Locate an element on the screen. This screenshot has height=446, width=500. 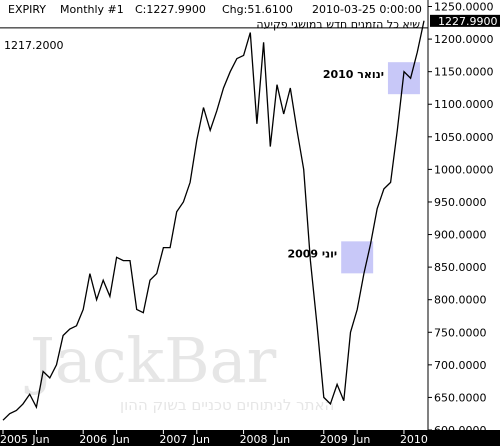
x-tick-label: 2007 is located at coordinates (173, 439).